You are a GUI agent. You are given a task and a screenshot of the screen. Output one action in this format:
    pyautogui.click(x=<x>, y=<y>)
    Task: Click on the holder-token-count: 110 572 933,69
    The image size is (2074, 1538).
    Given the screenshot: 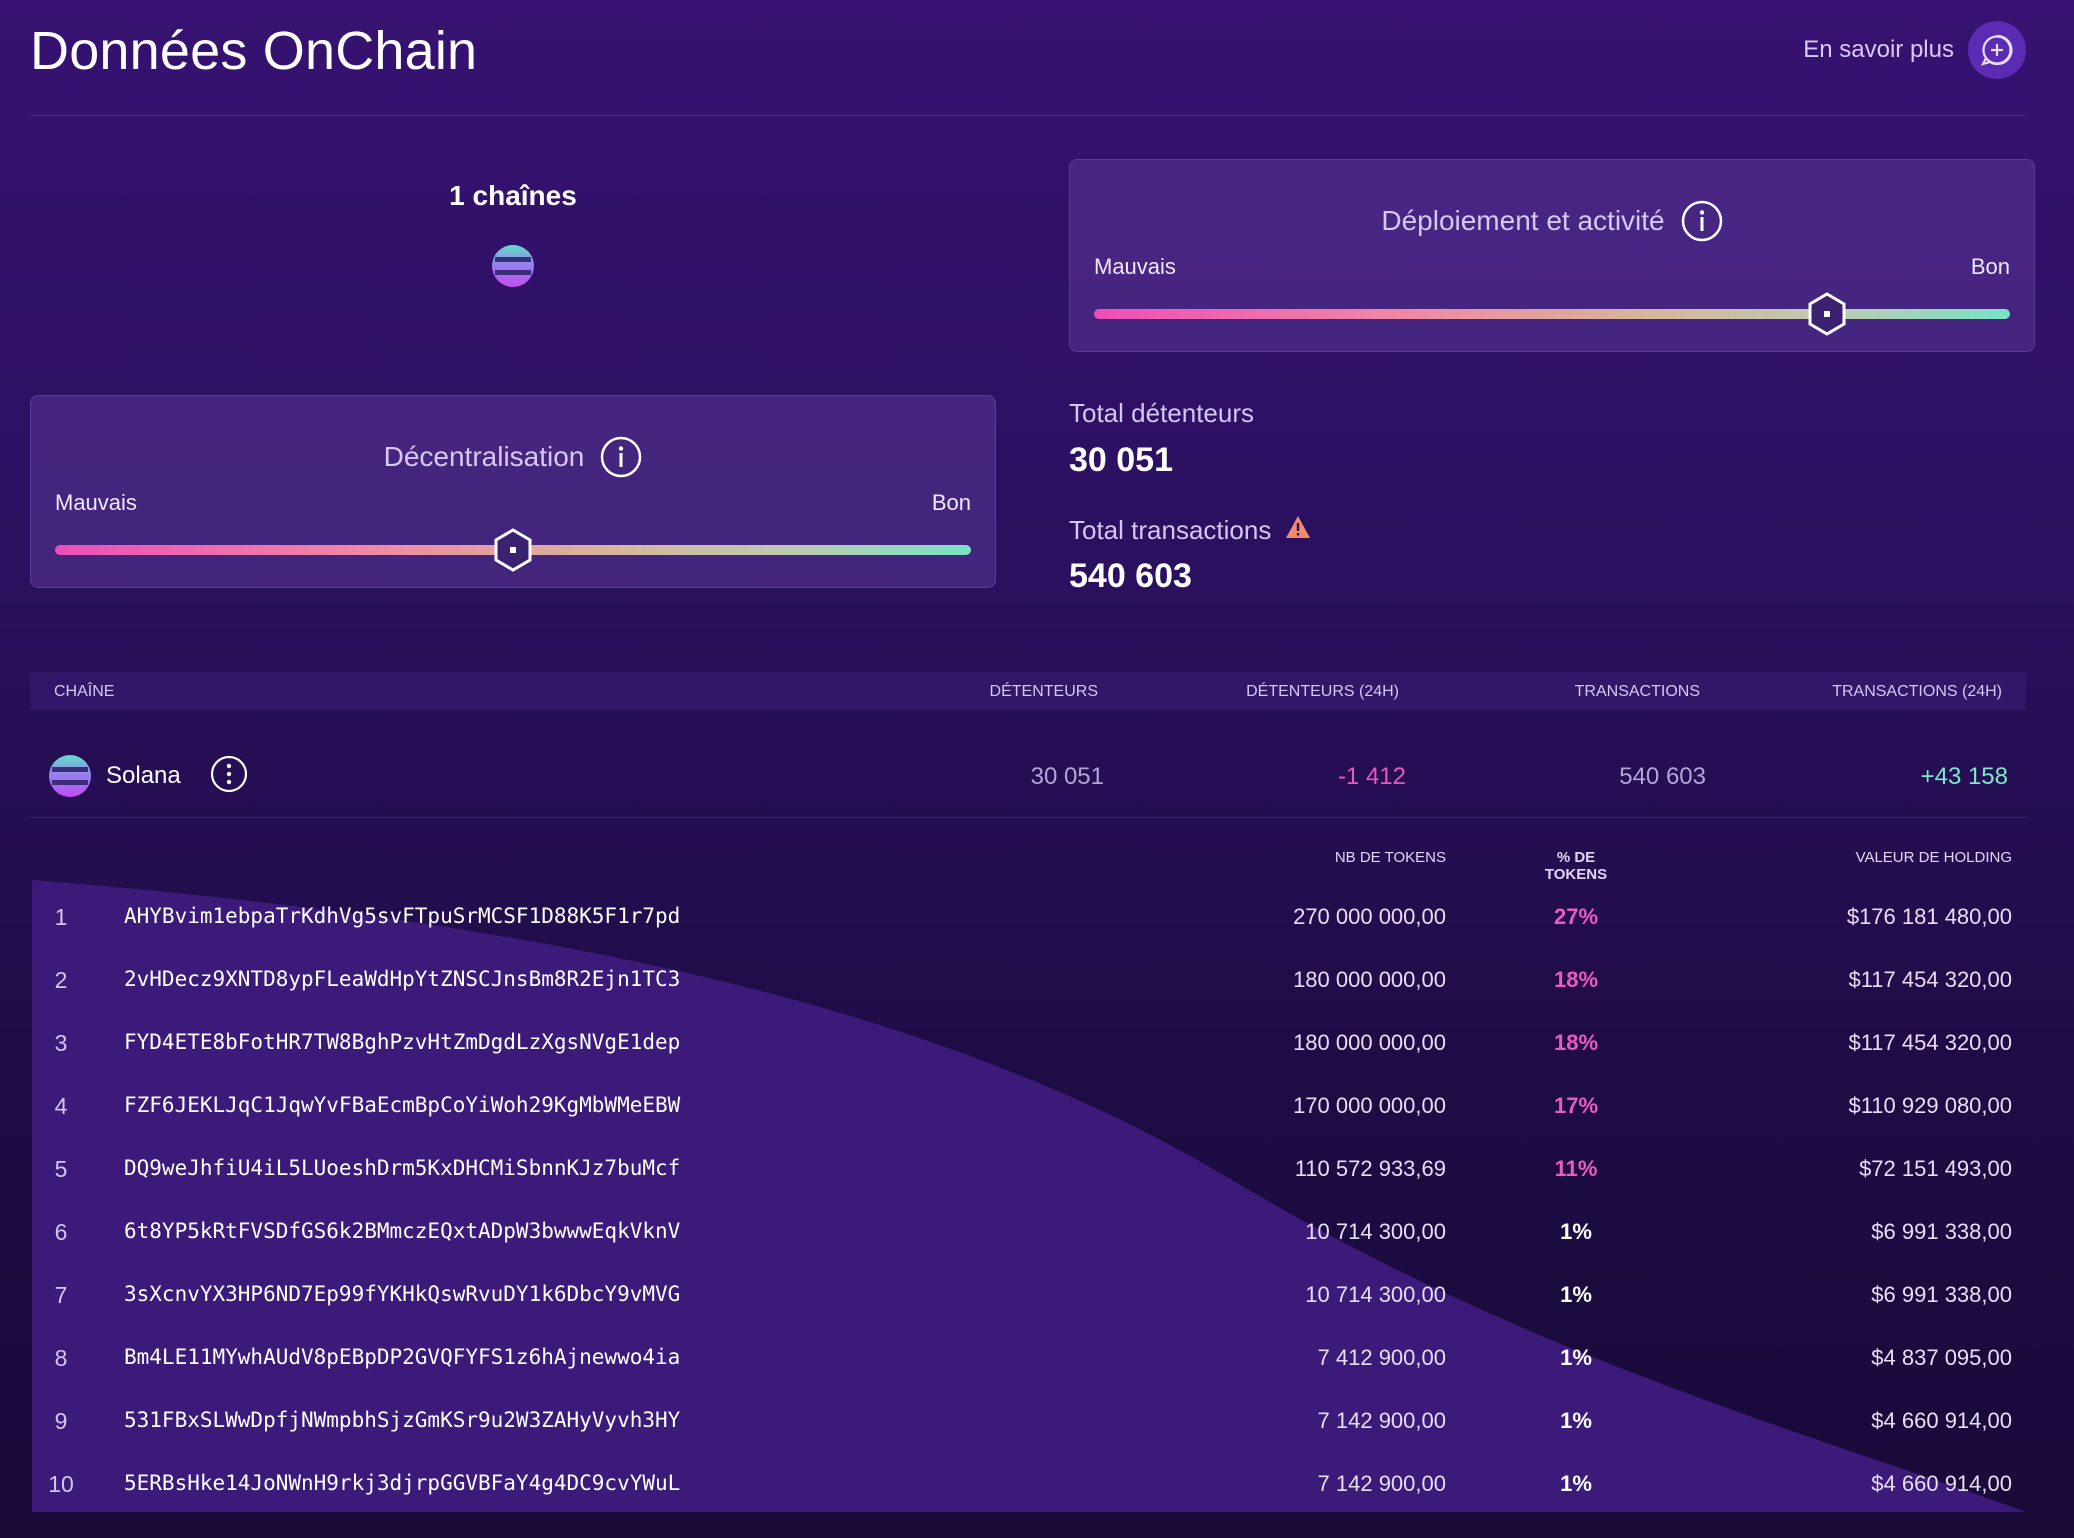 What is the action you would take?
    pyautogui.click(x=1370, y=1168)
    